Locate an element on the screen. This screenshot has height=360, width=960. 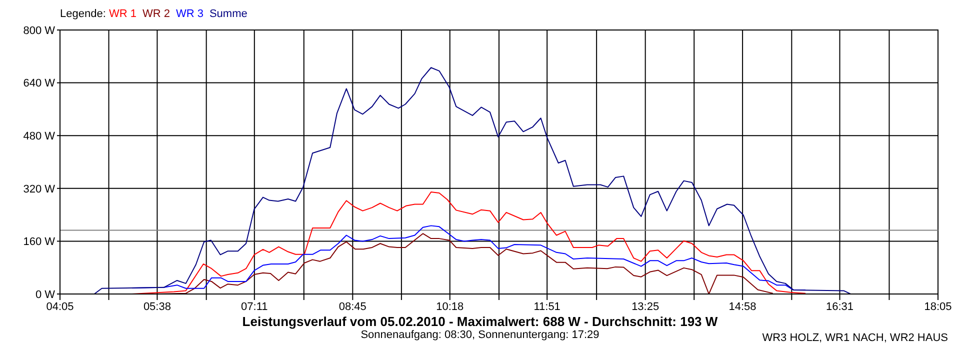
y-tick-label: 480 W is located at coordinates (39, 136).